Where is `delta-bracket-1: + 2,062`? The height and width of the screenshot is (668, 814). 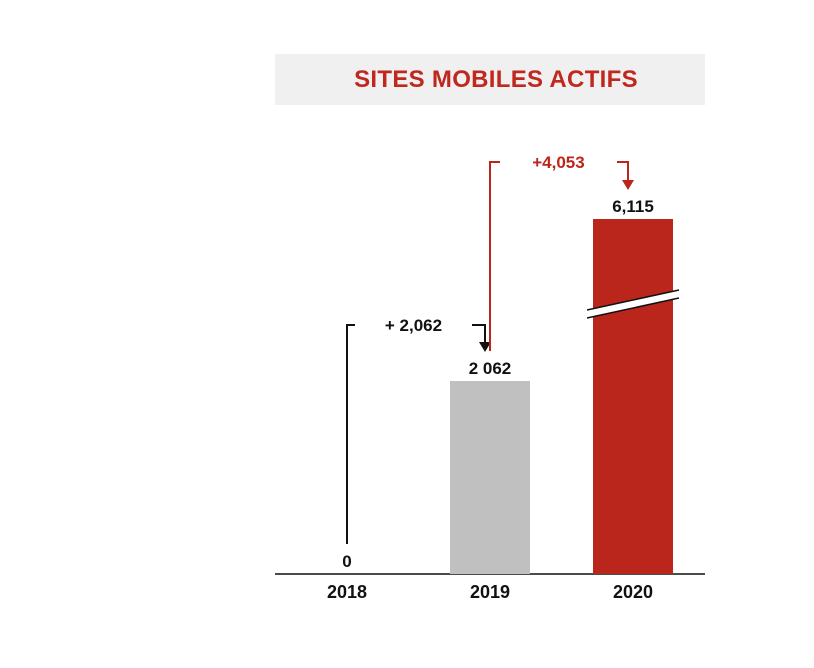
delta-bracket-1: + 2,062 is located at coordinates (418, 430).